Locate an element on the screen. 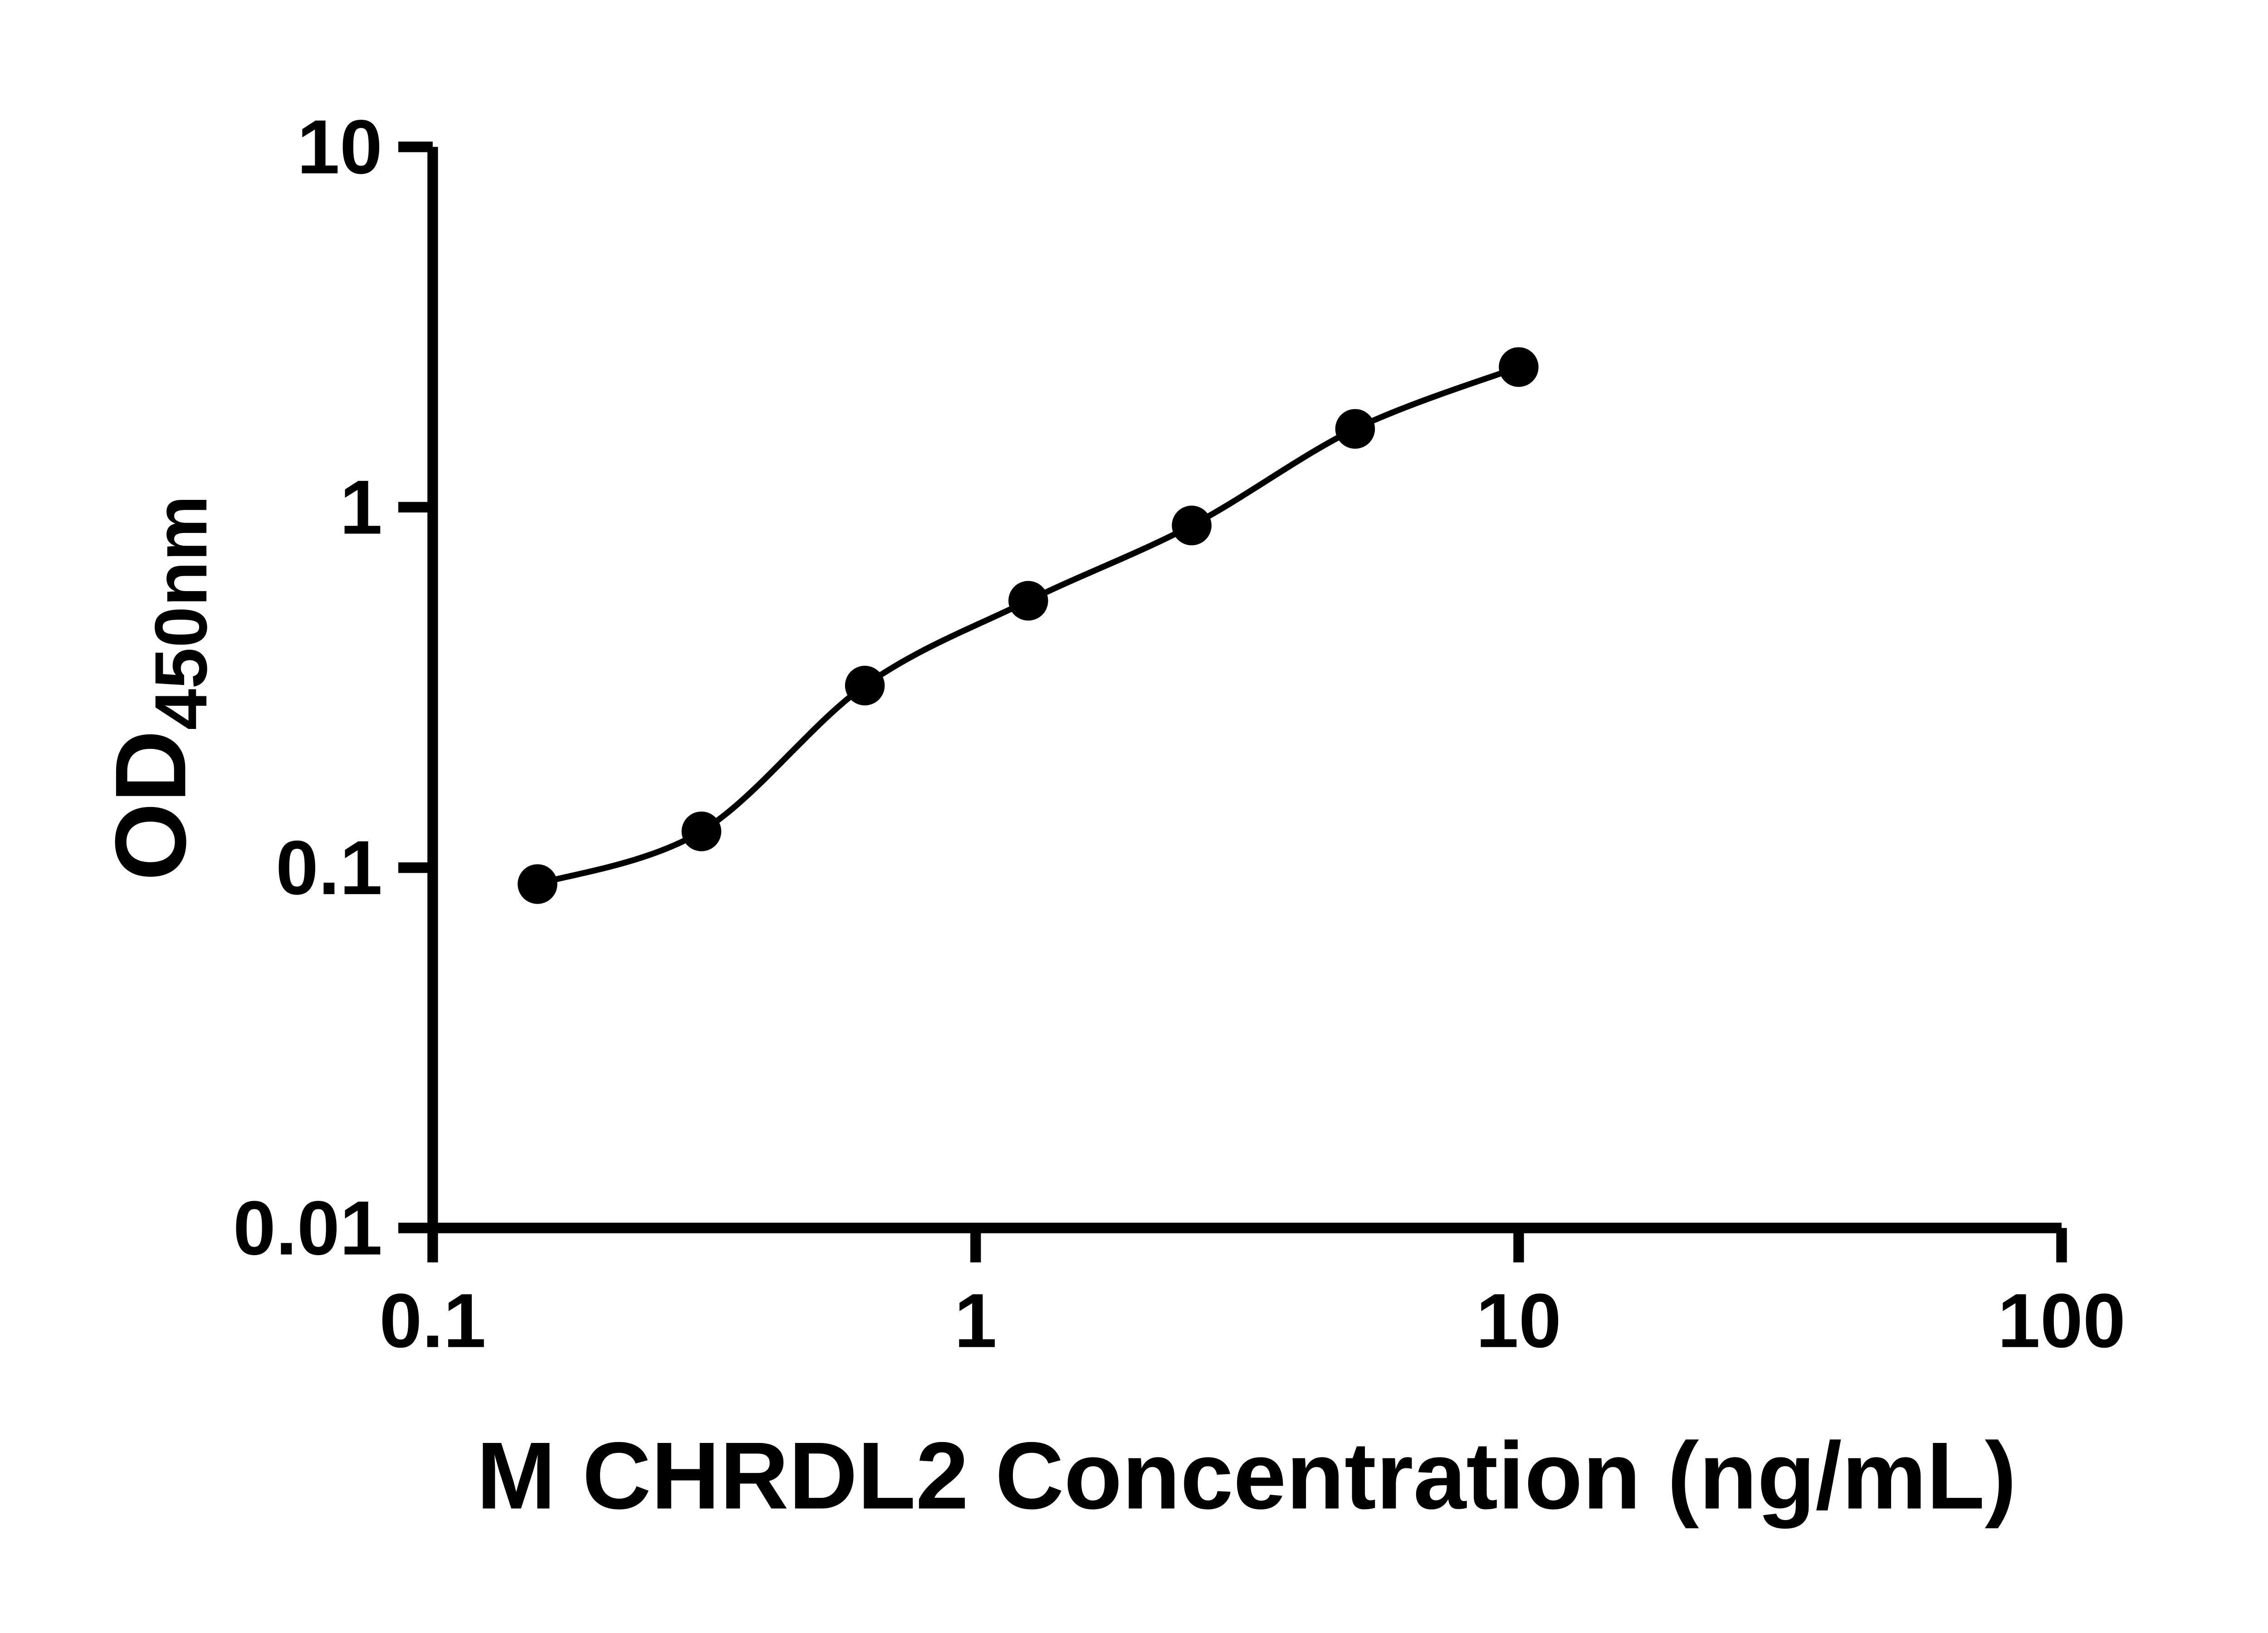  x-axis-tick-label: 1 is located at coordinates (976, 1321).